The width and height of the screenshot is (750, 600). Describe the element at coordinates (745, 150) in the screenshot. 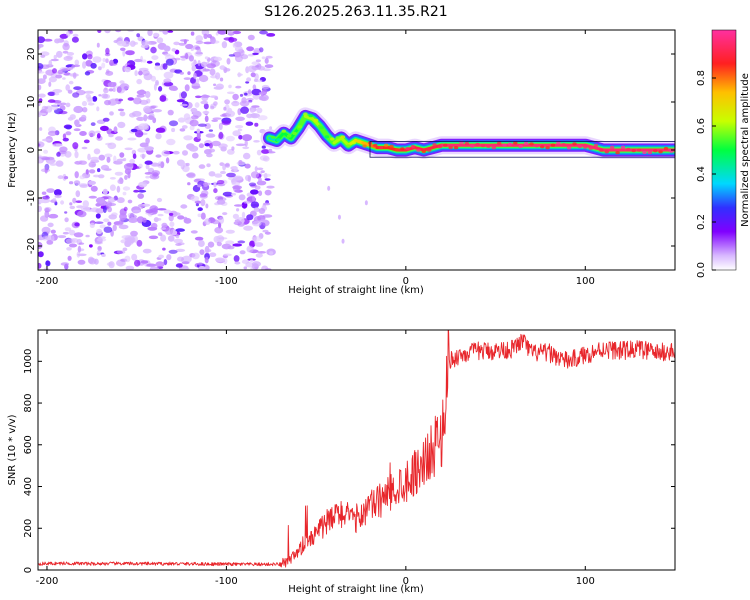

I see `colorbar-label: Normalized spectral amplitude` at that location.